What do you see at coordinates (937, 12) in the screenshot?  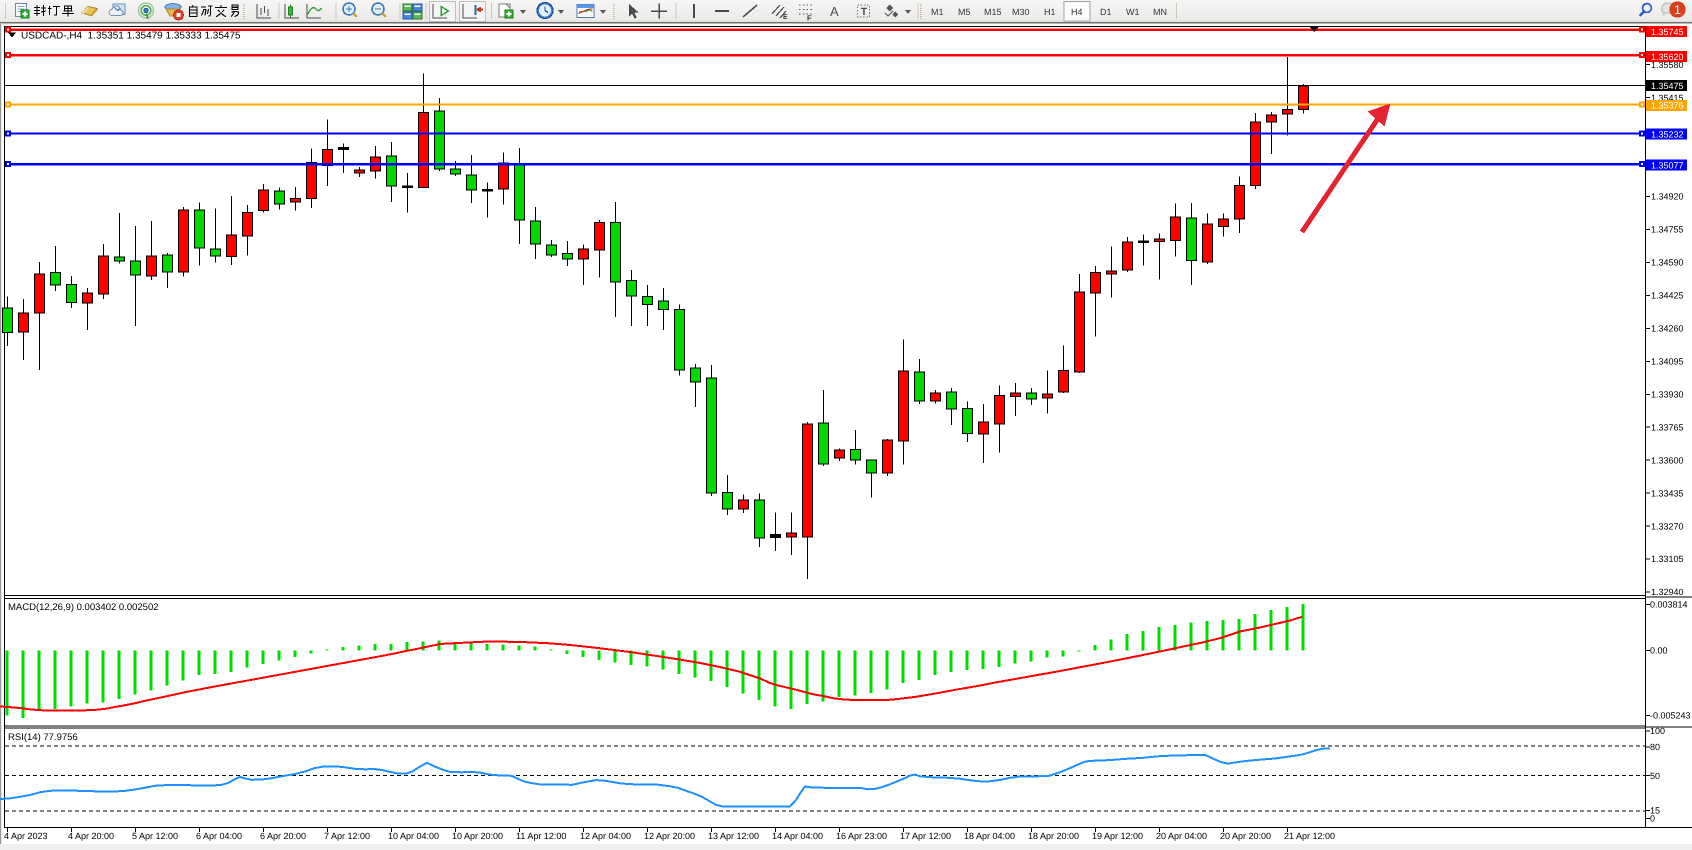 I see `svg-text: M1` at bounding box center [937, 12].